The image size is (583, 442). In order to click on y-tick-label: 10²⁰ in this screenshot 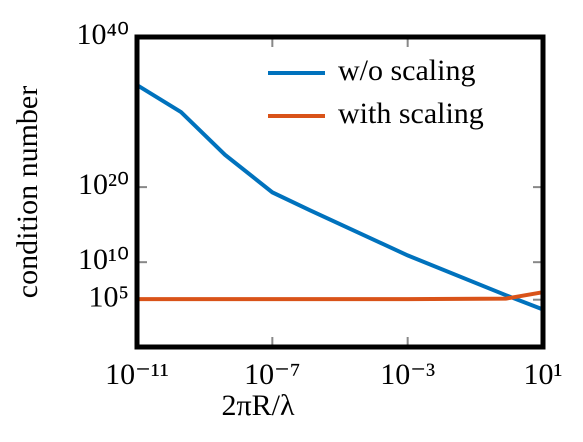, I will do `click(103, 184)`.